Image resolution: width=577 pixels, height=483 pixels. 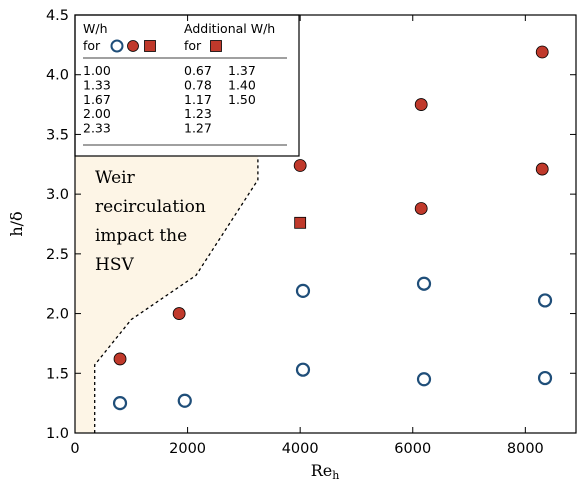 I want to click on legend-col3-value: 1.37, so click(x=242, y=70).